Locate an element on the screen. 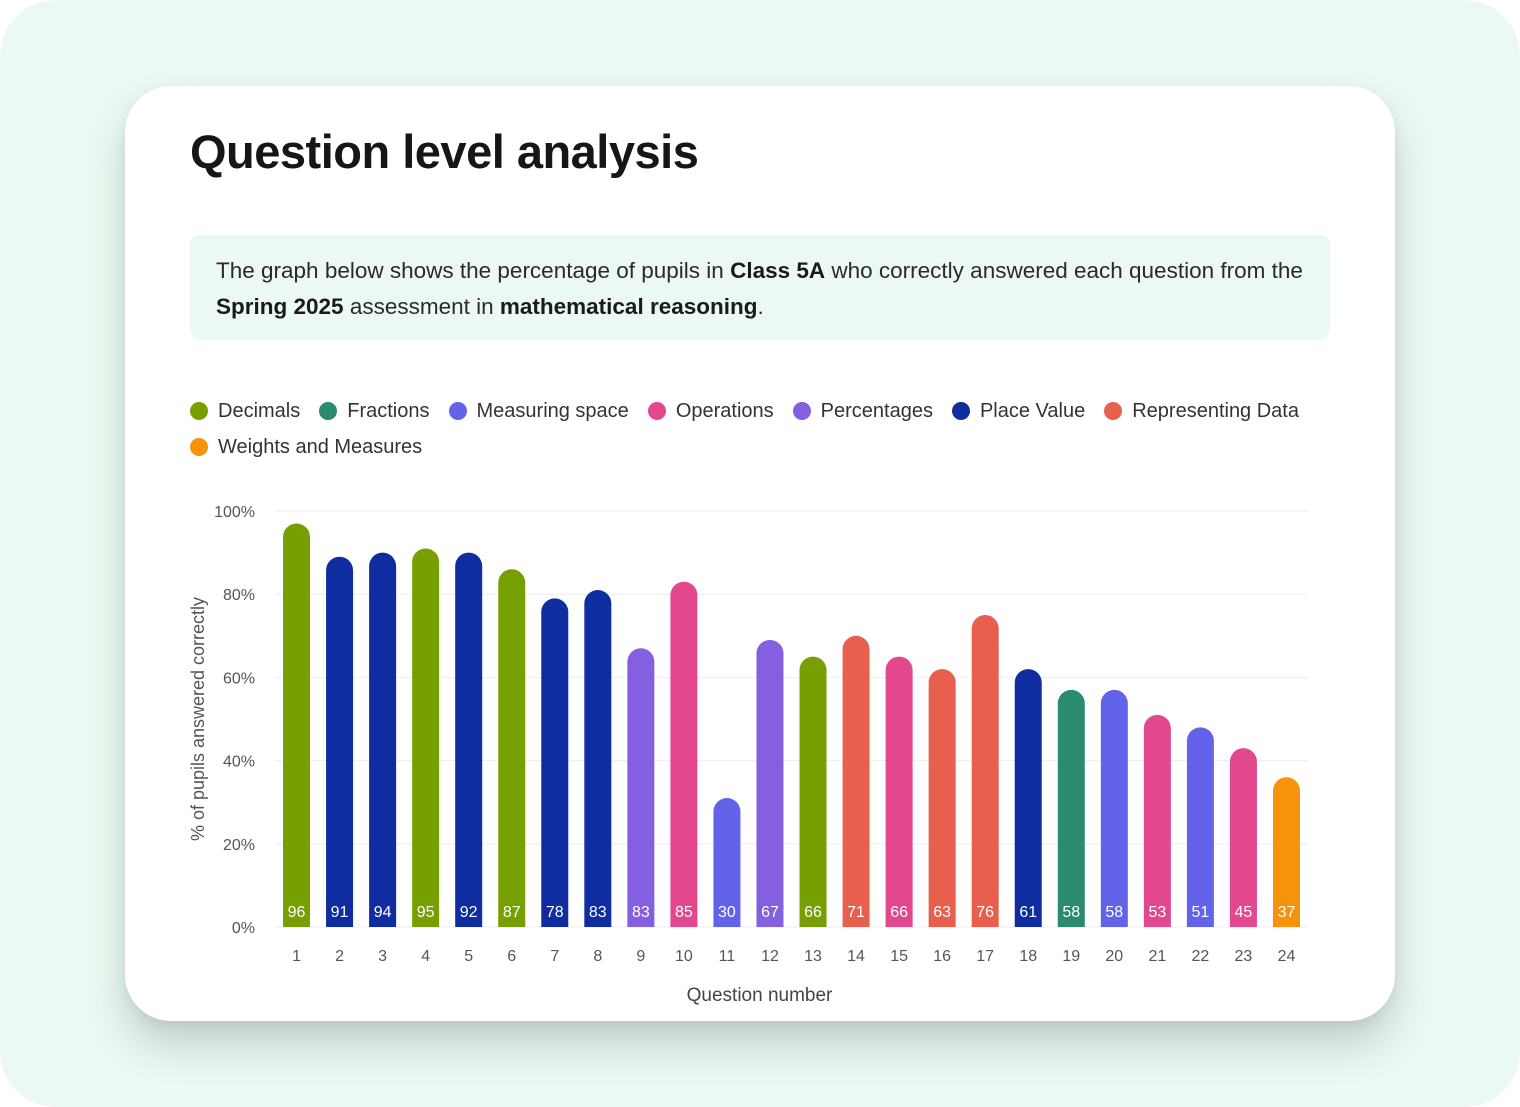 This screenshot has width=1520, height=1107. x-tick-label: 1 is located at coordinates (296, 956).